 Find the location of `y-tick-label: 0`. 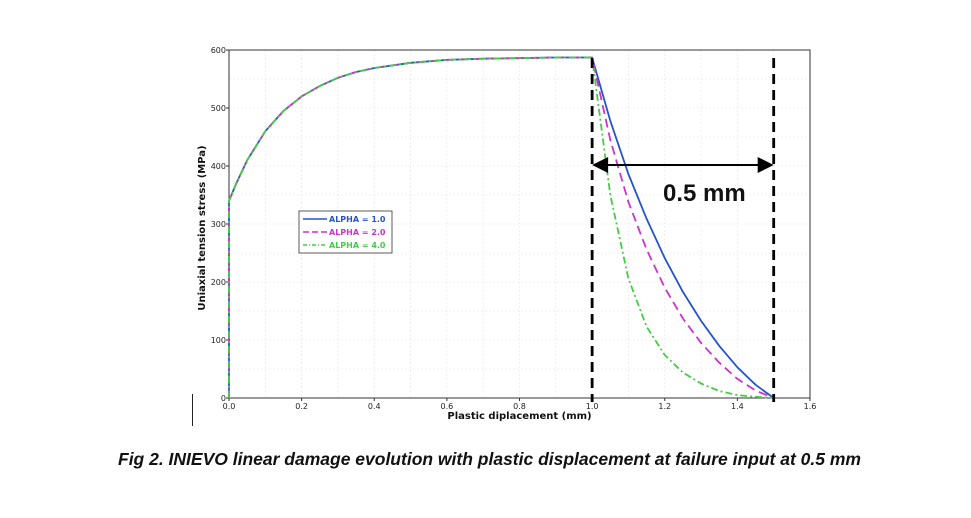

y-tick-label: 0 is located at coordinates (223, 398).